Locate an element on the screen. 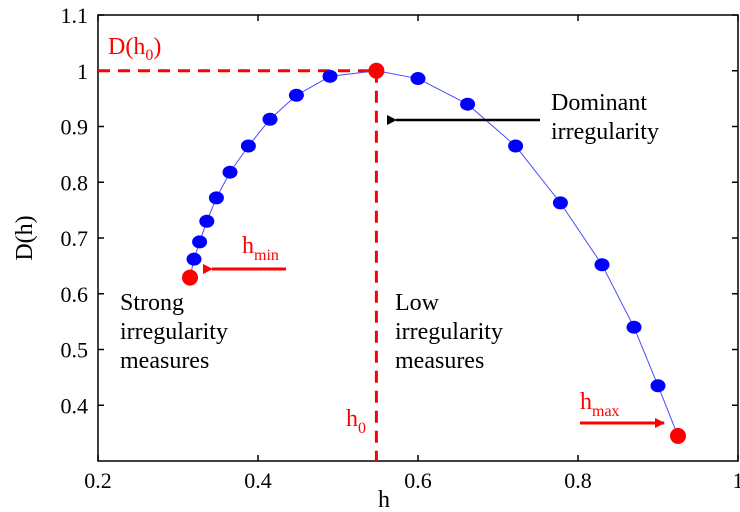  hmin-label: hmin is located at coordinates (260, 248).